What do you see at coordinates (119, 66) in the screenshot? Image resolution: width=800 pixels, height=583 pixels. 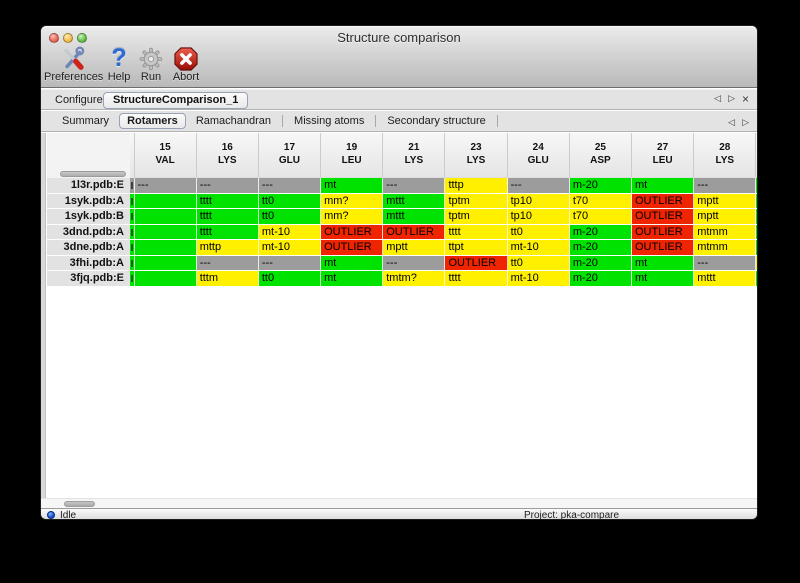 I see `help-button: ? Help` at bounding box center [119, 66].